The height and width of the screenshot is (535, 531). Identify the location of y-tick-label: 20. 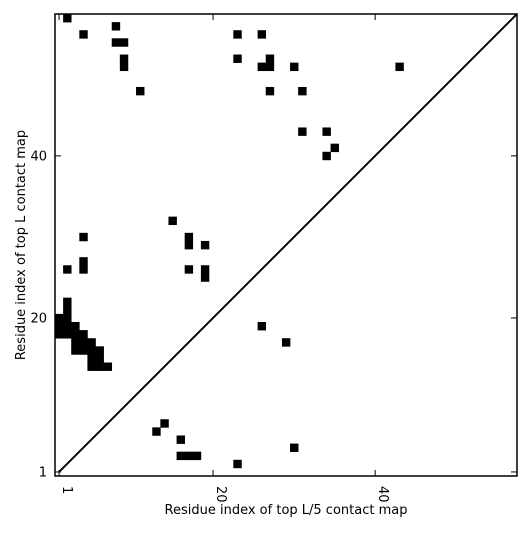
(38, 318).